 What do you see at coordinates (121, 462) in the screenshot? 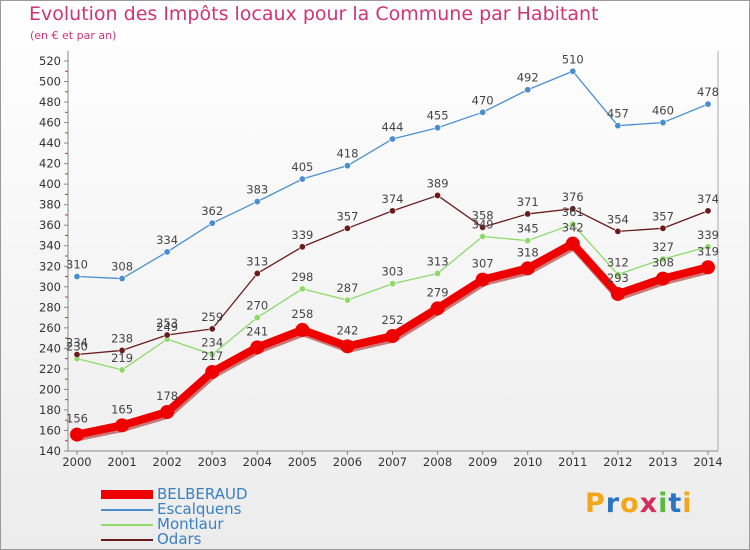
I see `x-tick-label: 2001` at bounding box center [121, 462].